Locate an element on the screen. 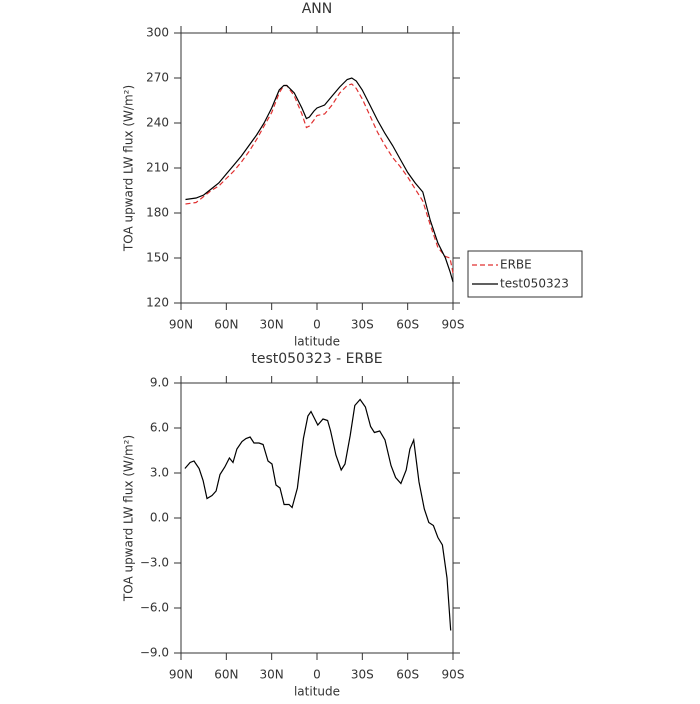  y-tick-label: 300 is located at coordinates (157, 33).